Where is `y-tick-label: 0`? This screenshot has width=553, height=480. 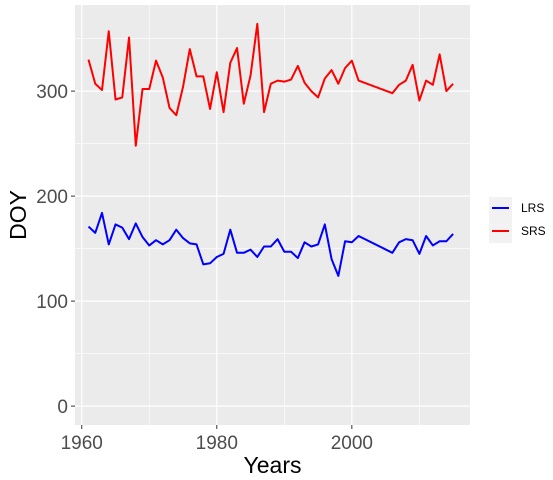 y-tick-label: 0 is located at coordinates (62, 407).